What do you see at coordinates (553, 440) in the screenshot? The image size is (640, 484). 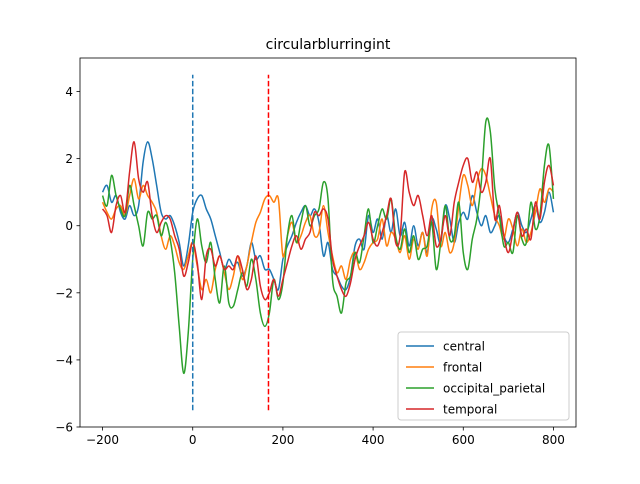 I see `x-tick-label: 800` at bounding box center [553, 440].